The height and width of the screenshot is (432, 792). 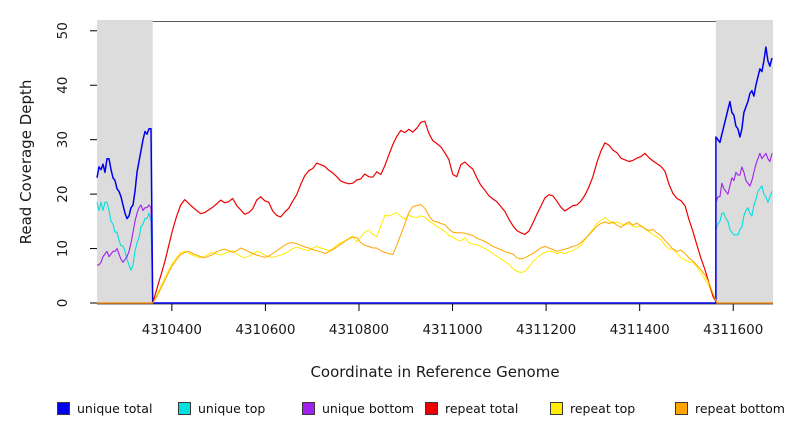 What do you see at coordinates (26, 162) in the screenshot?
I see `y-axis-title: Read Coverage Depth` at bounding box center [26, 162].